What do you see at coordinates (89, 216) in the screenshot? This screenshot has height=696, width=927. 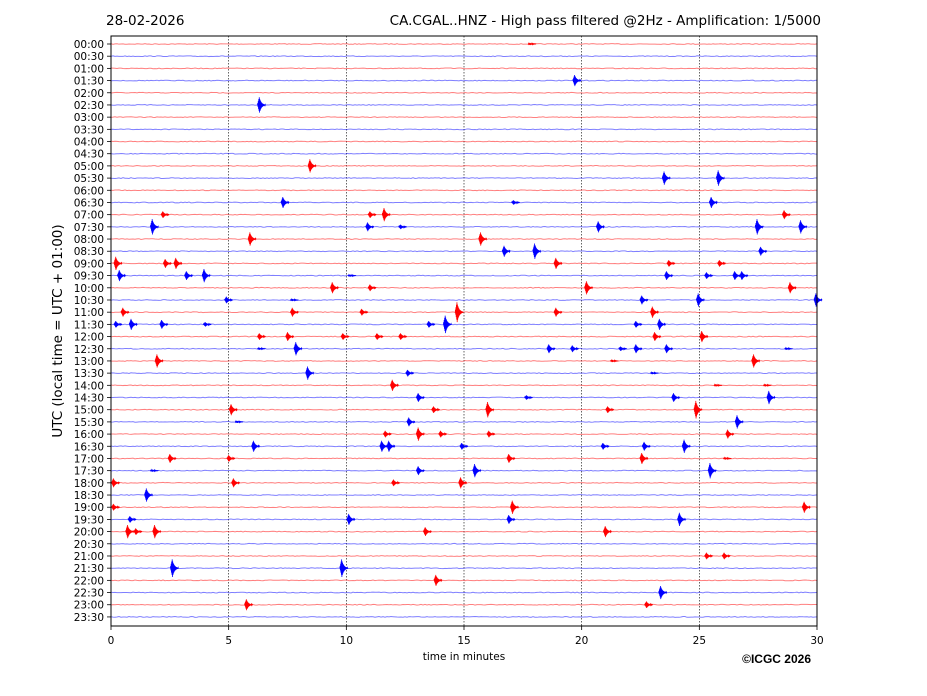 I see `y-tick-label: 07:00` at bounding box center [89, 216].